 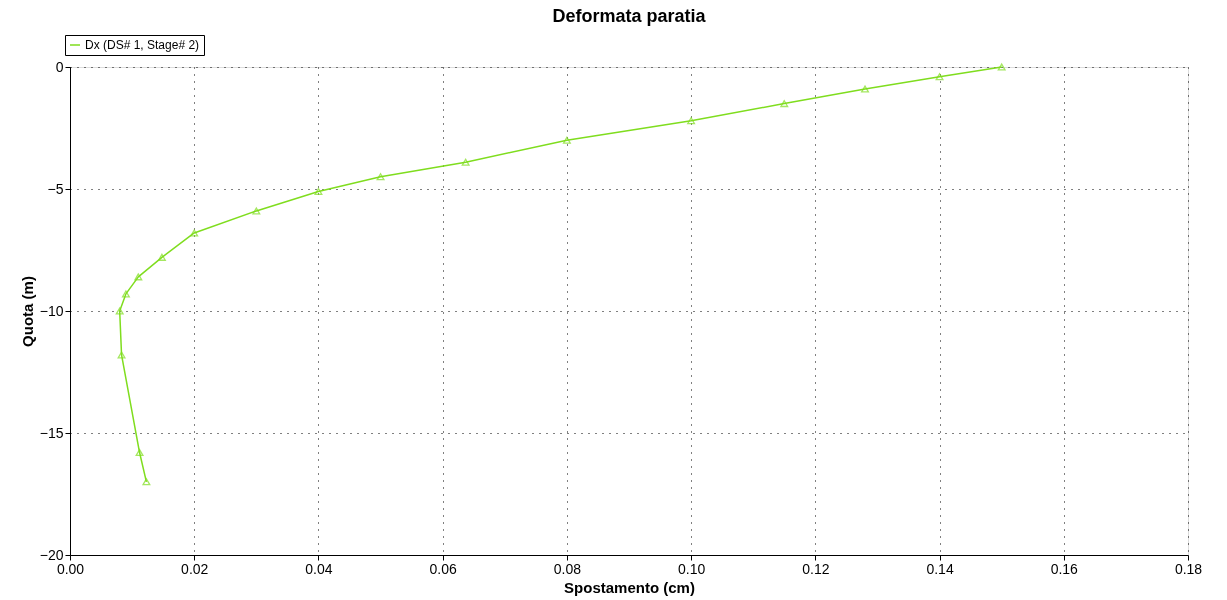 I want to click on y-tick-label: −5, so click(x=55, y=188).